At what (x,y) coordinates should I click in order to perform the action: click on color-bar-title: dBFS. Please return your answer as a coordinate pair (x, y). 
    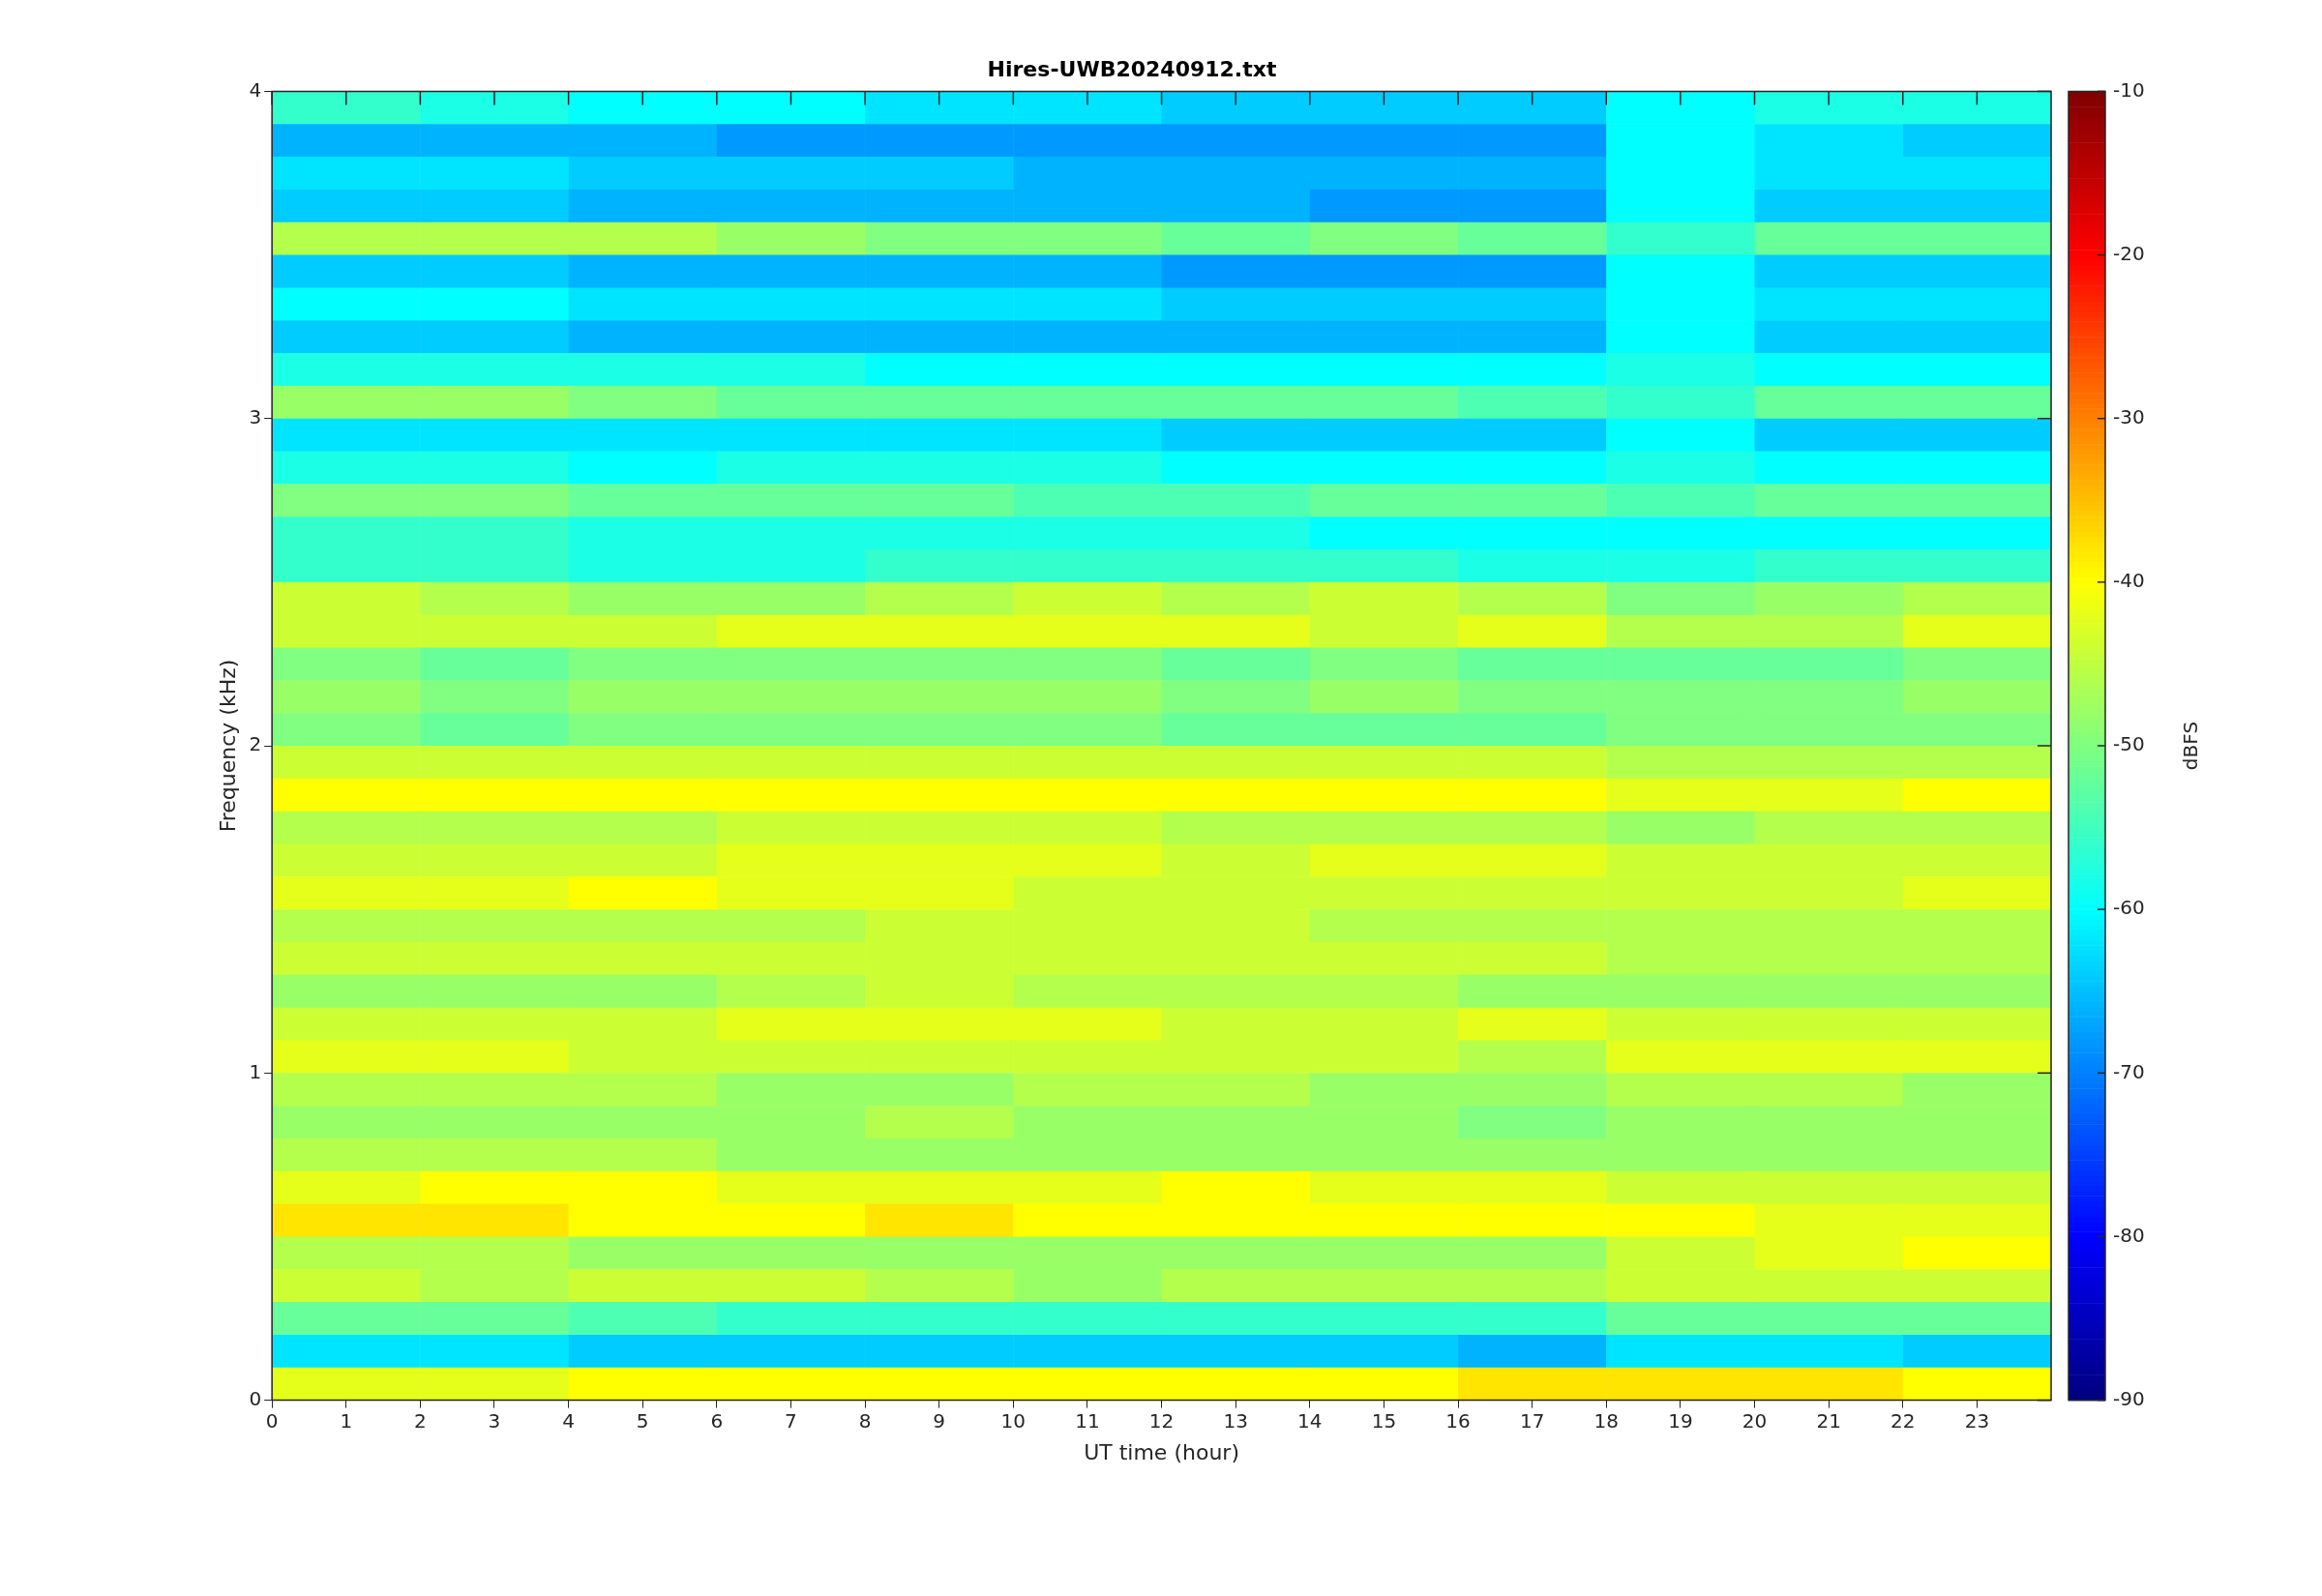
    Looking at the image, I should click on (2191, 746).